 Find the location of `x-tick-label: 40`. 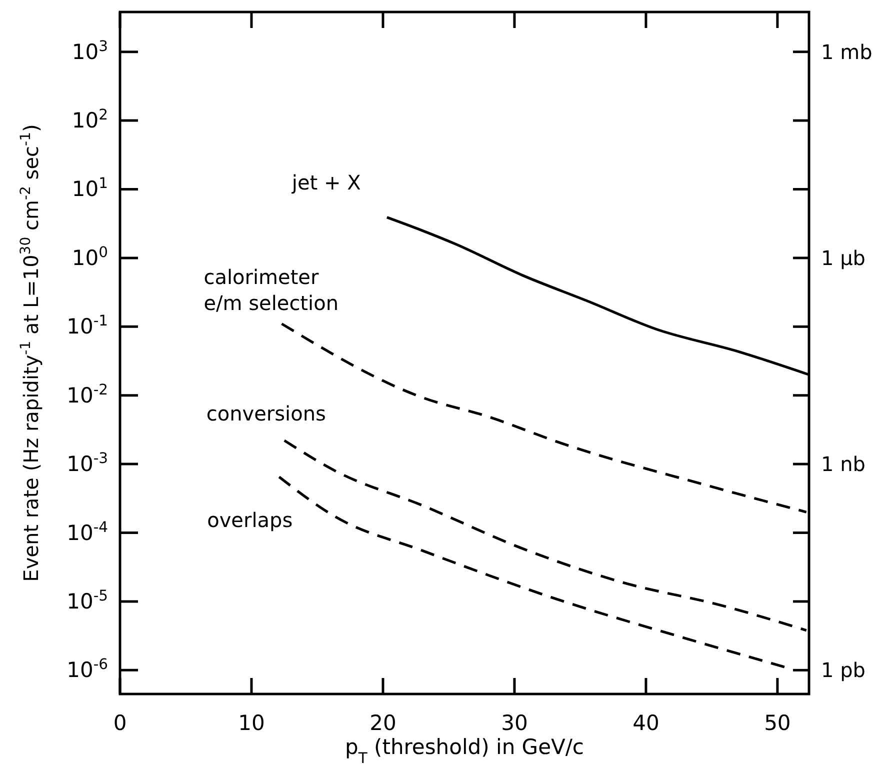

x-tick-label: 40 is located at coordinates (646, 723).